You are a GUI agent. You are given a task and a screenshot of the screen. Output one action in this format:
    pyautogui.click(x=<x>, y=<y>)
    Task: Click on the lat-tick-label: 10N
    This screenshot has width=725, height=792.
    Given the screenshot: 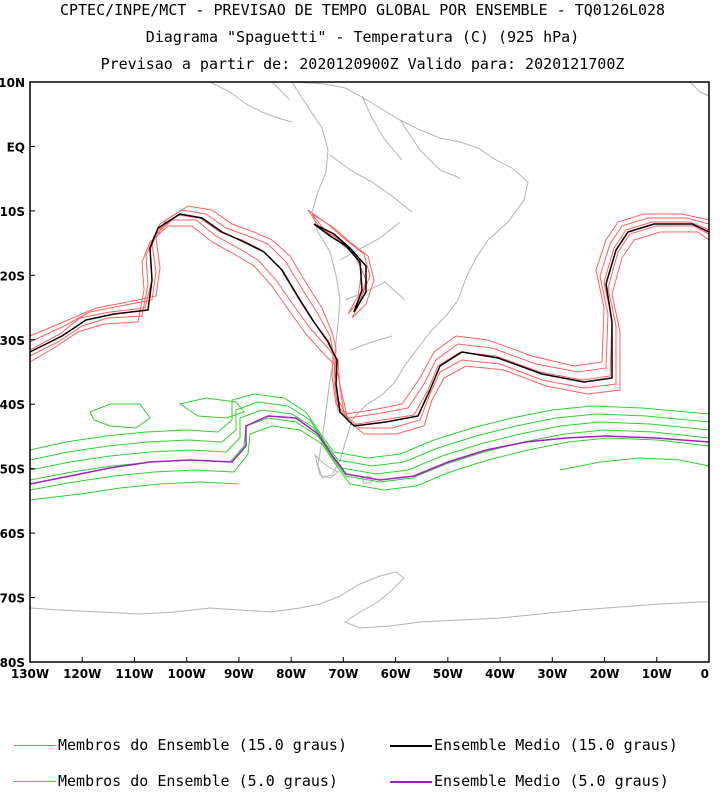 What is the action you would take?
    pyautogui.click(x=12, y=83)
    